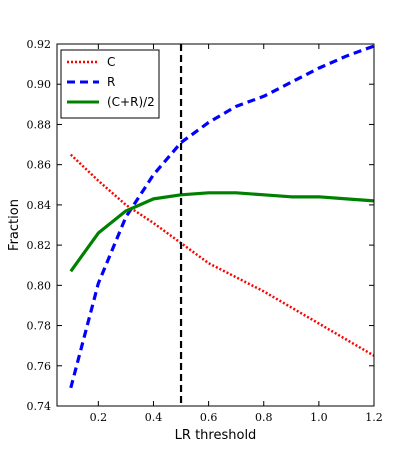  What do you see at coordinates (39, 326) in the screenshot?
I see `y-tick-label: 0.78` at bounding box center [39, 326].